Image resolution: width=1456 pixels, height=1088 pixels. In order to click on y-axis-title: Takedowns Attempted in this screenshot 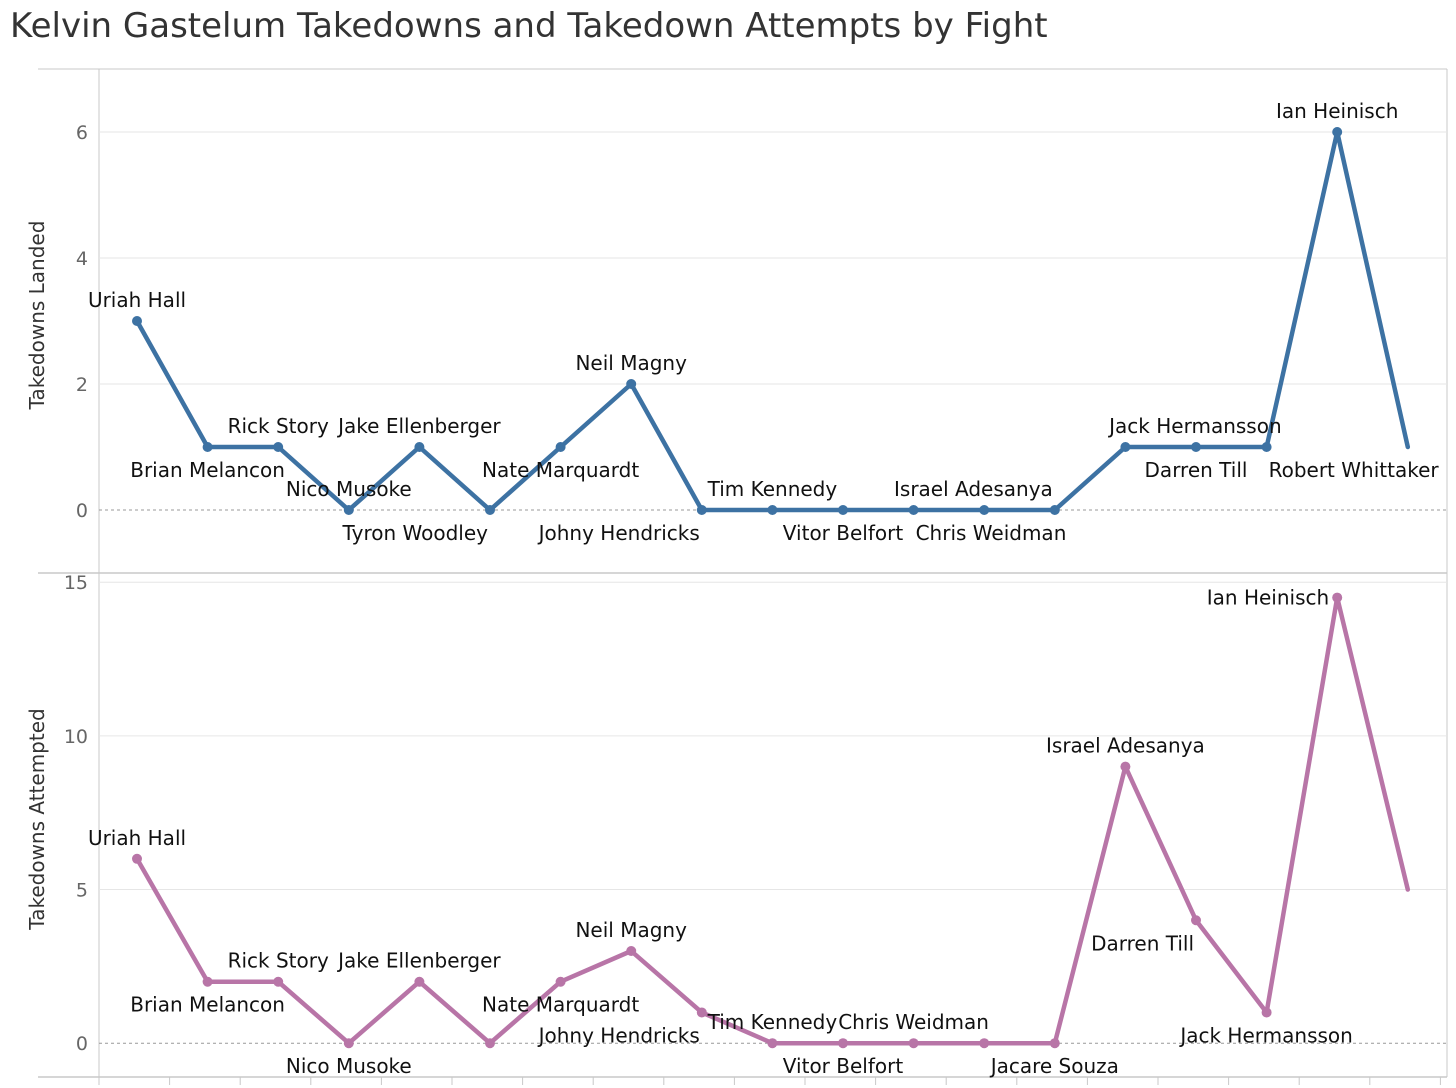, I will do `click(37, 819)`.